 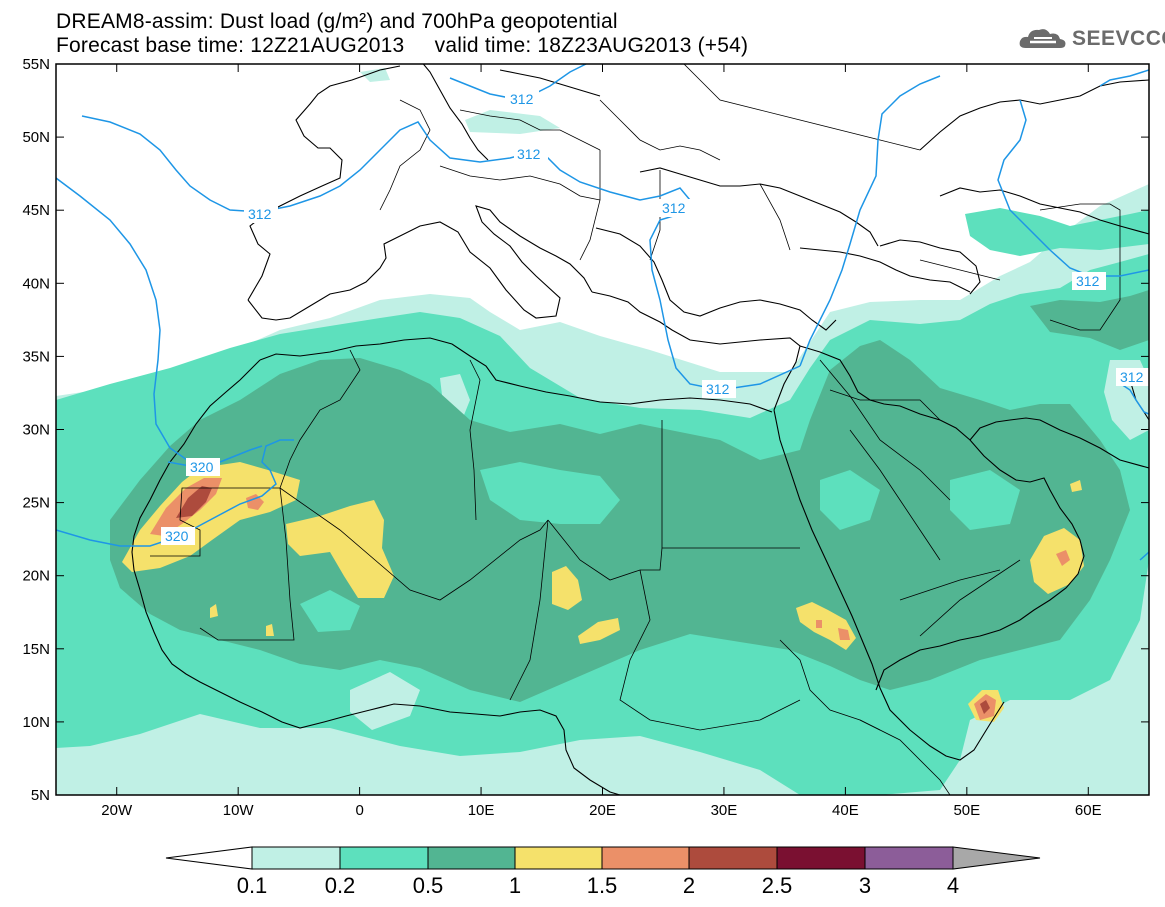 What do you see at coordinates (117, 810) in the screenshot?
I see `lon-tick-label: 20W` at bounding box center [117, 810].